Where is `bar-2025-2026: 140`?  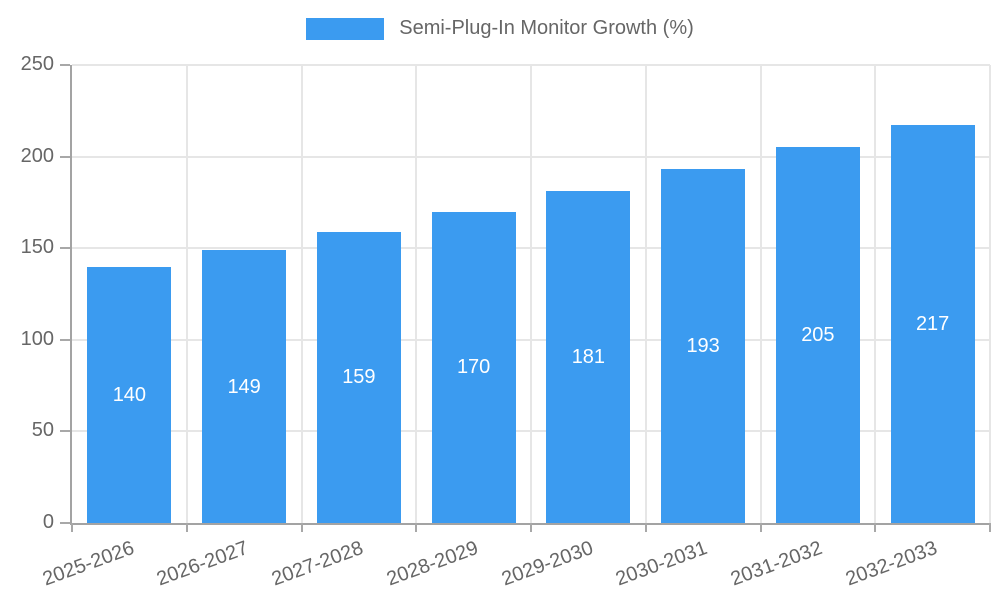
bar-2025-2026: 140 is located at coordinates (129, 394).